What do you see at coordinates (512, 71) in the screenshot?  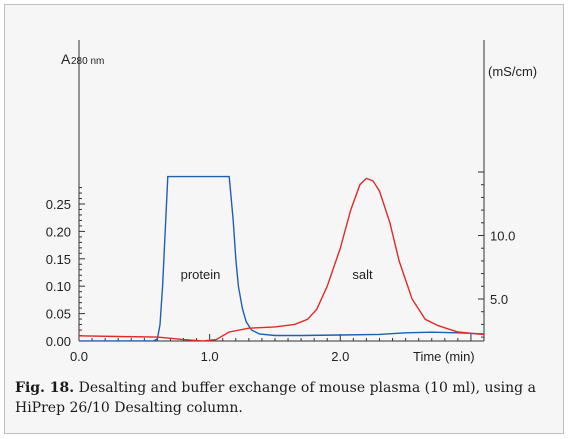 I see `y-right-label: (mS/cm)` at bounding box center [512, 71].